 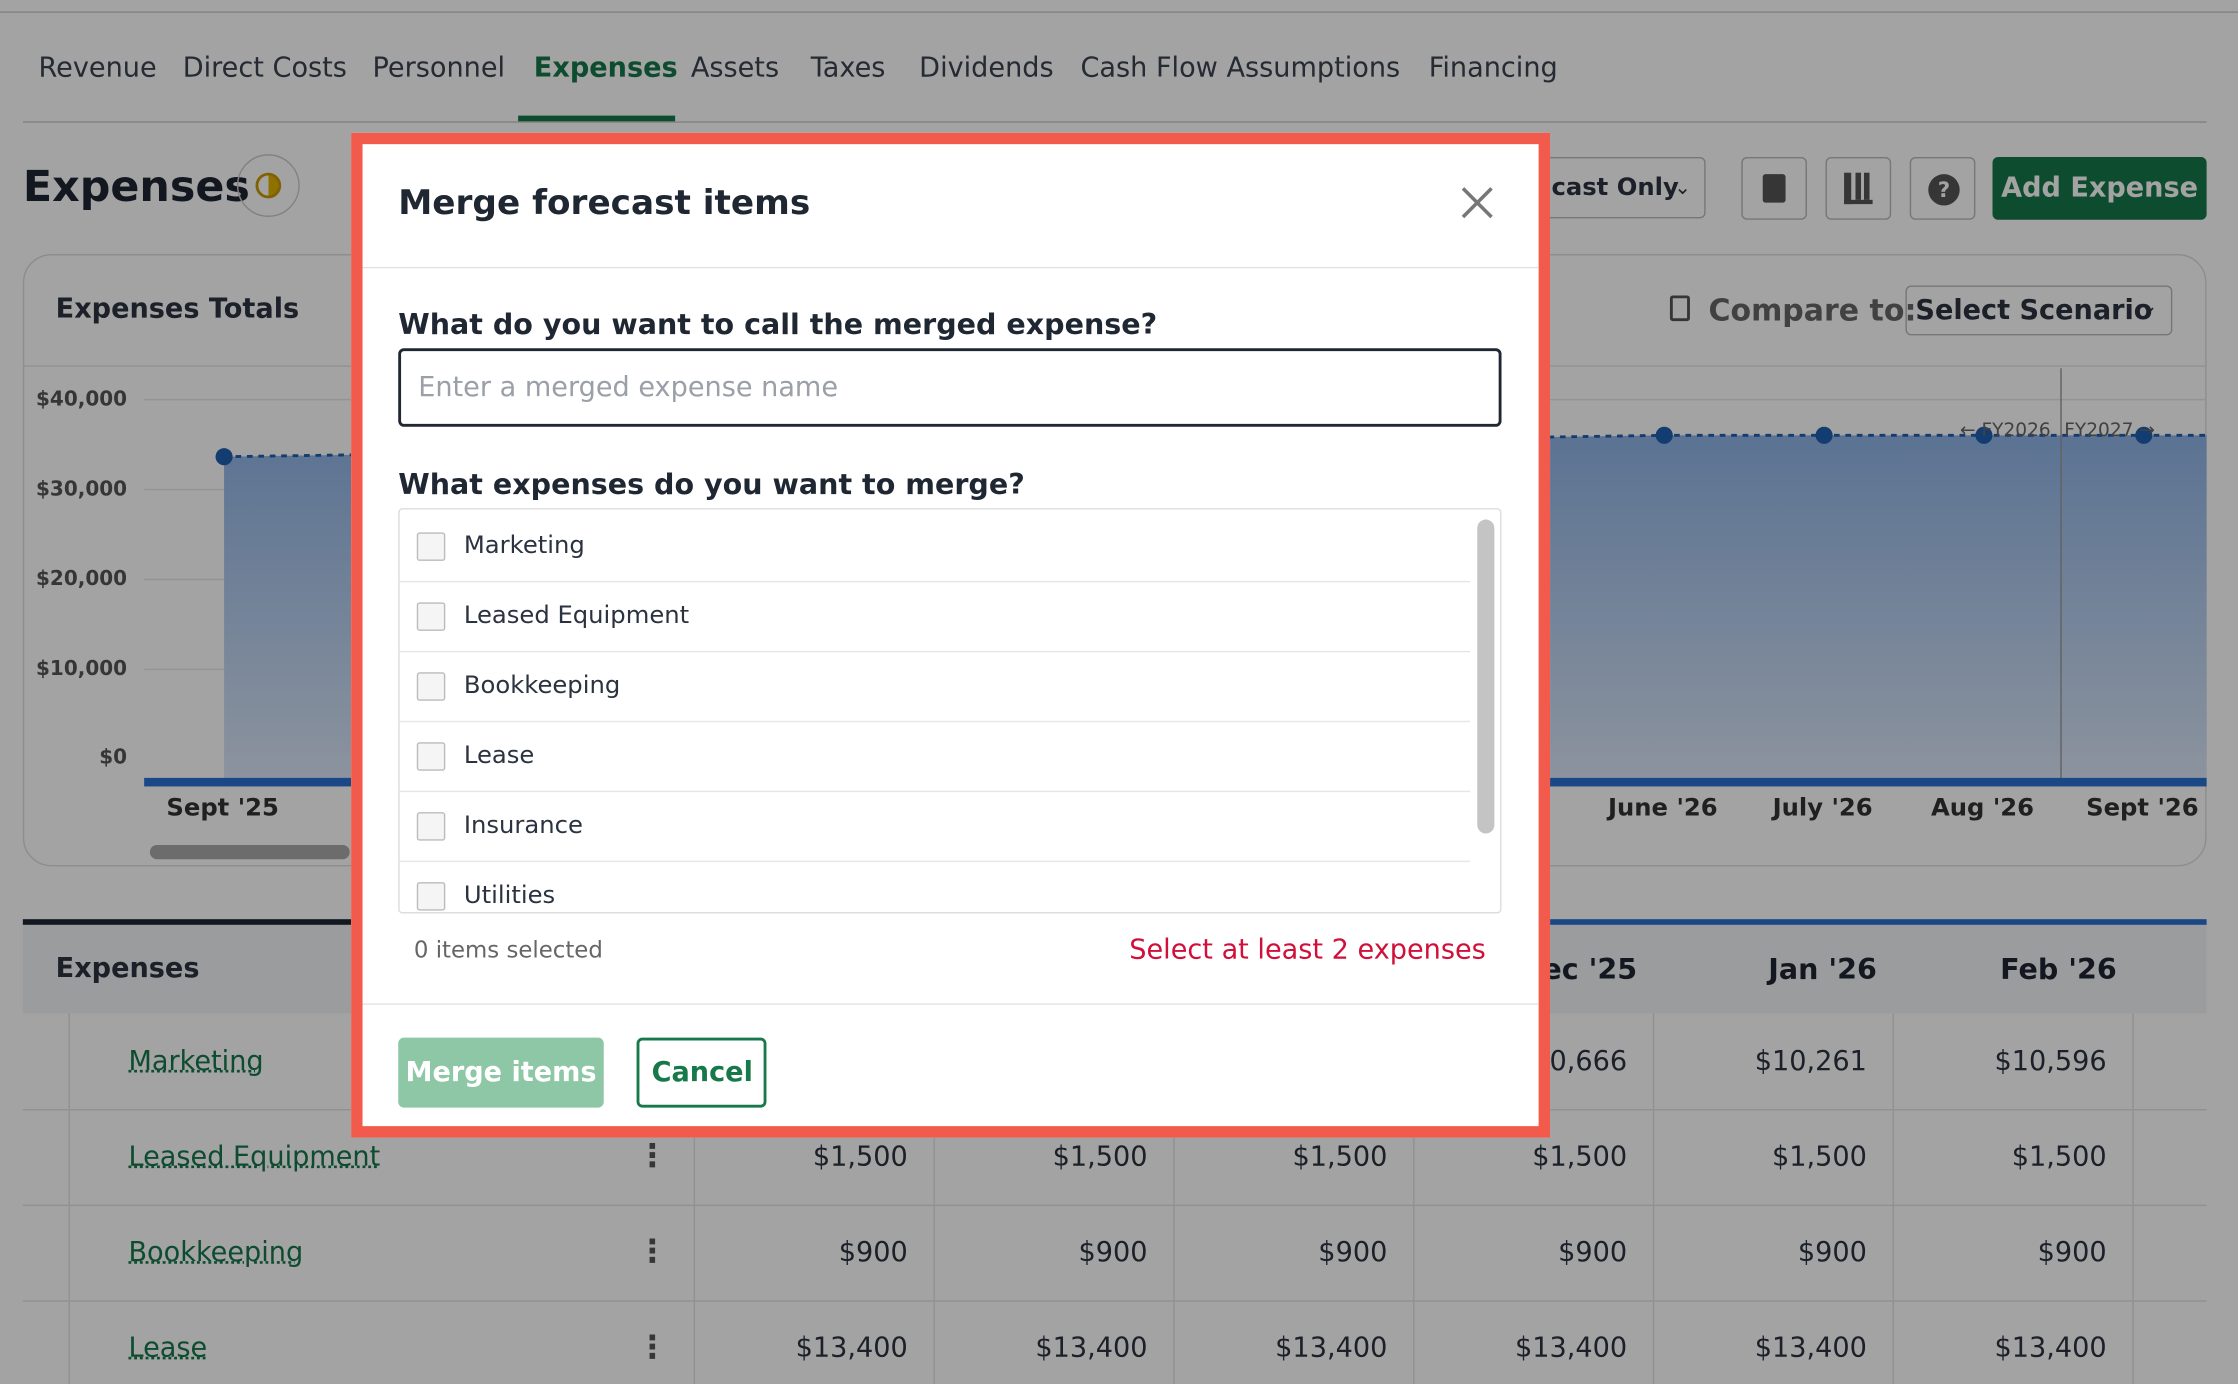 I want to click on page-title: Expenses, so click(x=136, y=187).